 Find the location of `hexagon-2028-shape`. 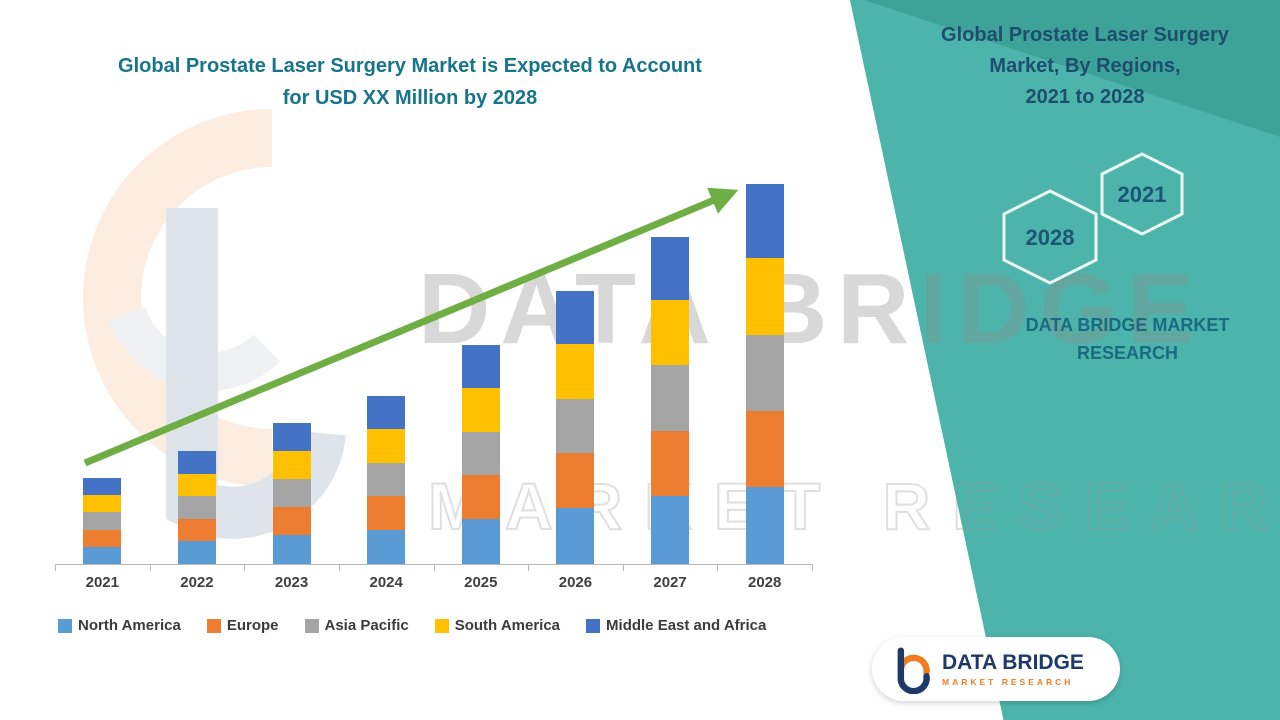

hexagon-2028-shape is located at coordinates (1050, 237).